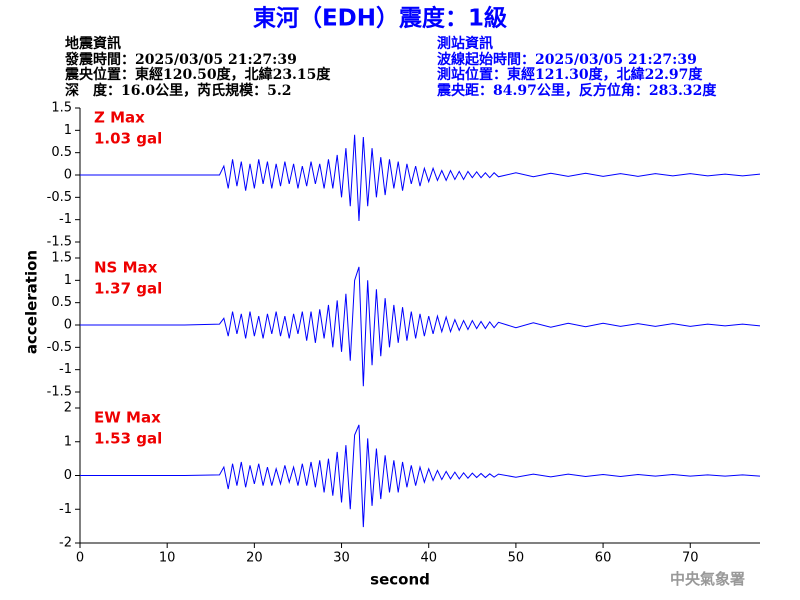 The height and width of the screenshot is (600, 800). What do you see at coordinates (80, 558) in the screenshot?
I see `x-tick-label: 0` at bounding box center [80, 558].